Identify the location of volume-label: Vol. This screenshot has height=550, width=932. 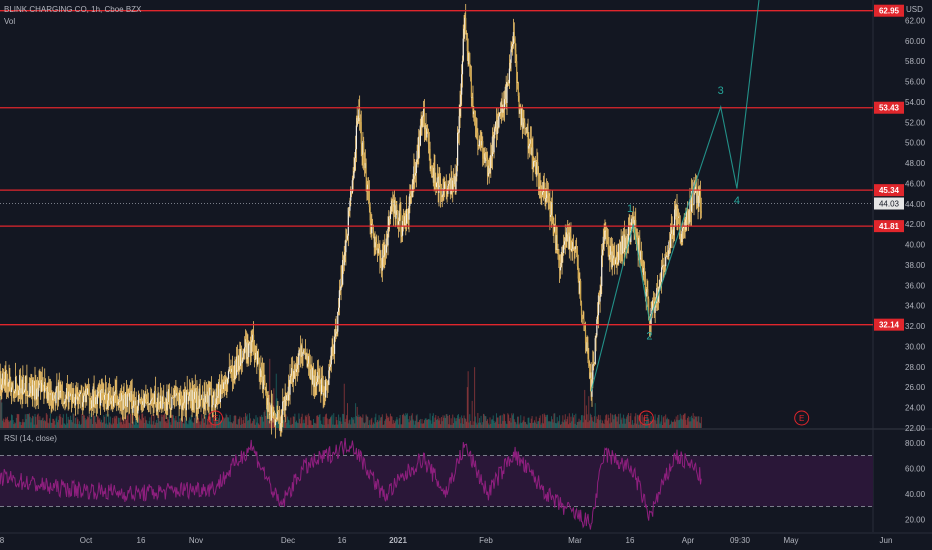
(10, 21).